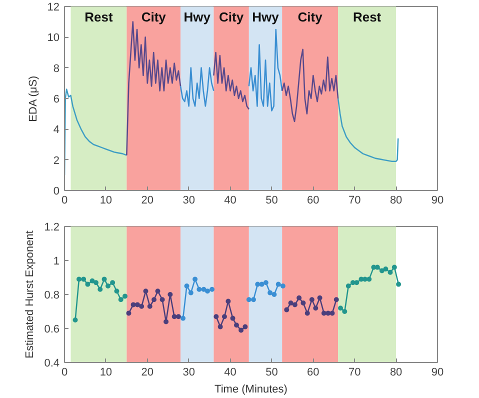  What do you see at coordinates (147, 200) in the screenshot?
I see `x-tick-label: 20` at bounding box center [147, 200].